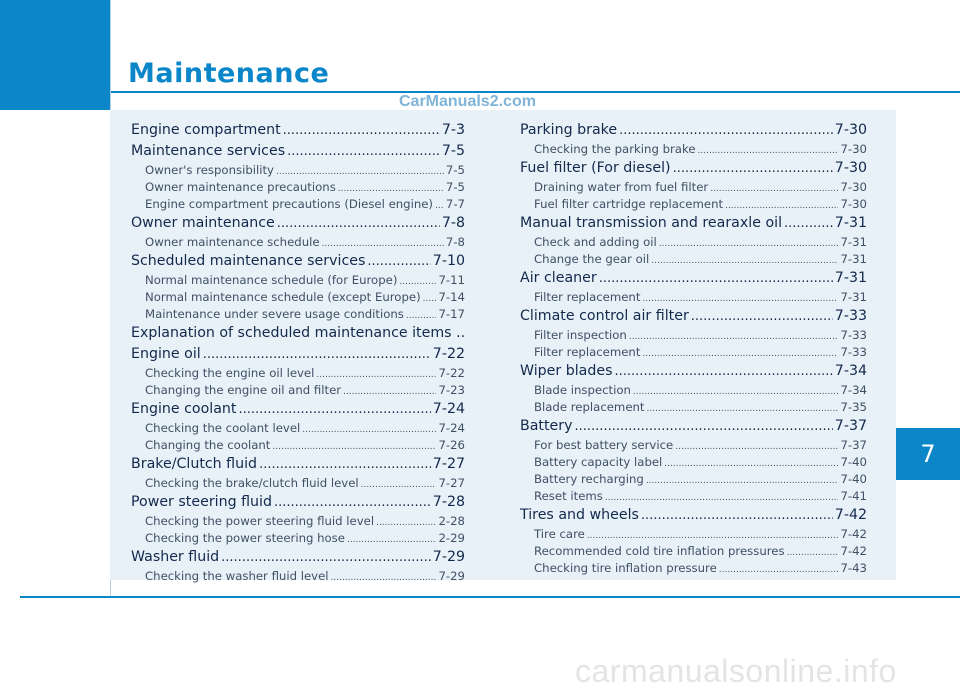  I want to click on toc-entry-title: Reset items, so click(568, 496).